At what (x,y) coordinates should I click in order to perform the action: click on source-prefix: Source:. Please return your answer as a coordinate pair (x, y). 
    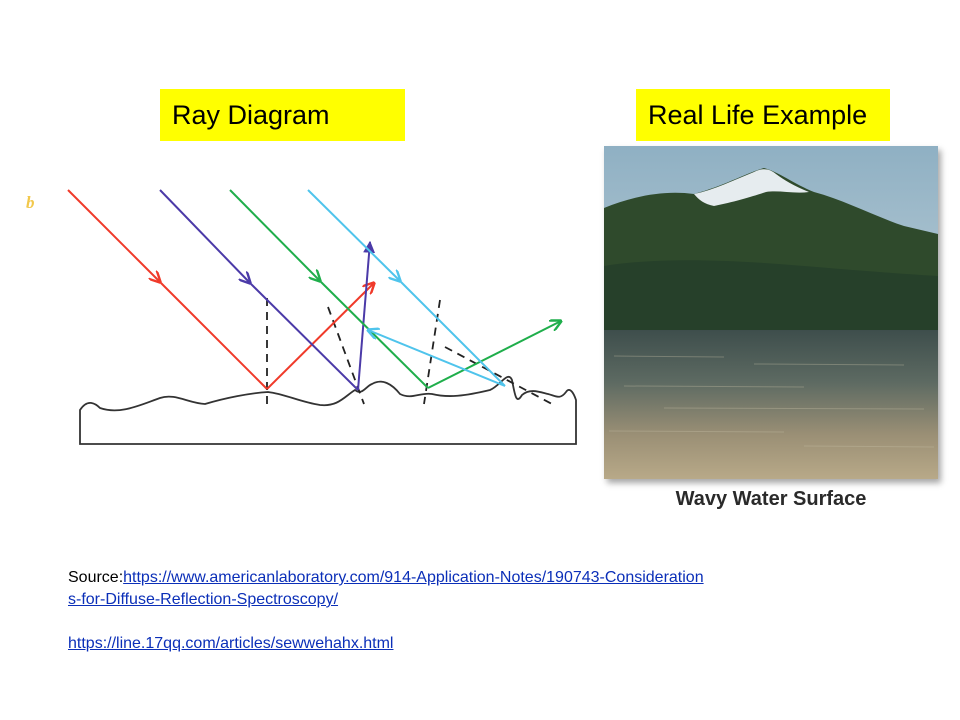
    Looking at the image, I should click on (96, 577).